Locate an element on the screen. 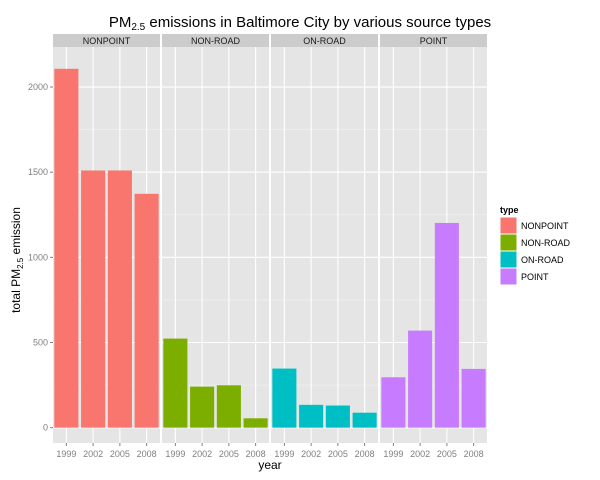 This screenshot has width=600, height=480. legend-item-non-road: NON-ROAD is located at coordinates (534, 242).